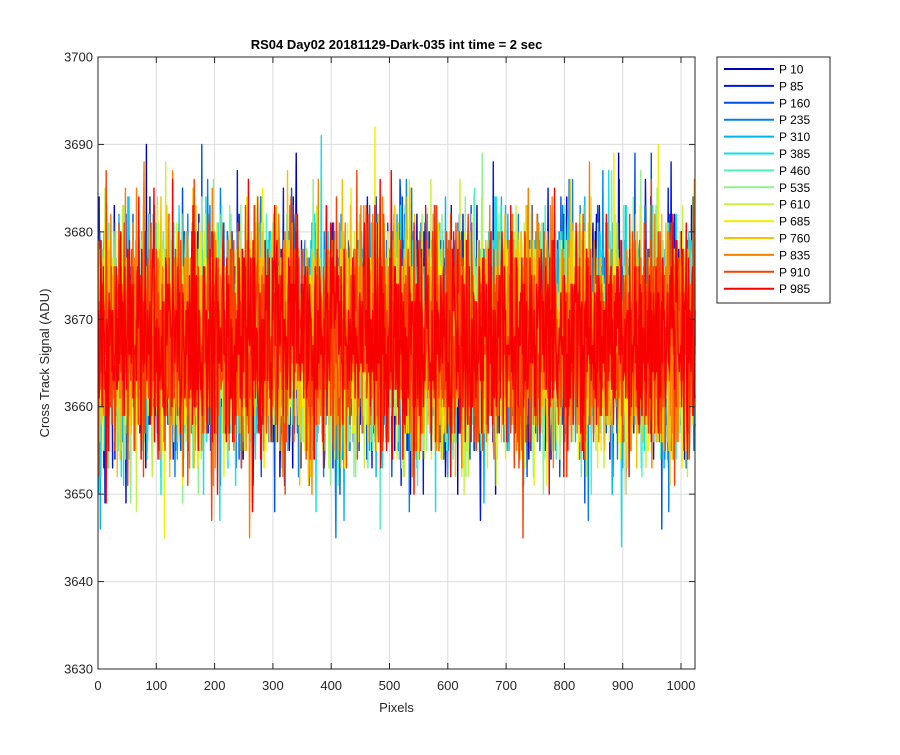 This screenshot has height=755, width=900. What do you see at coordinates (681, 685) in the screenshot?
I see `x-tick-label: 1000` at bounding box center [681, 685].